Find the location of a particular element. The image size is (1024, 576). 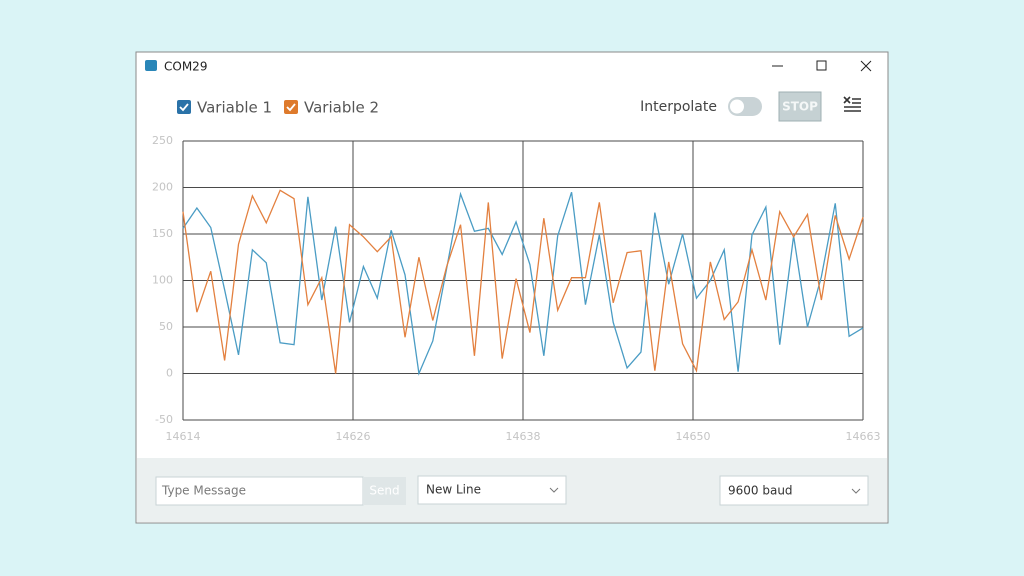

legend: Variable 1 Variable 2 is located at coordinates (278, 108).